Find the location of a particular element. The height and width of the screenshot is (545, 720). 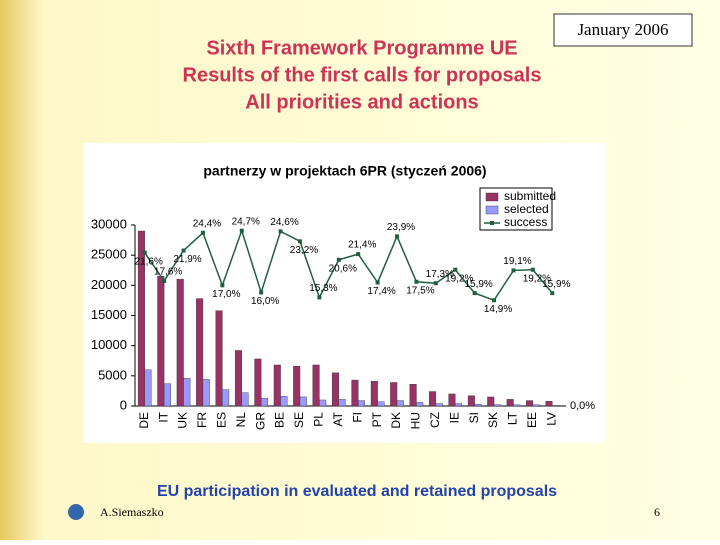

x-tick-label: PT is located at coordinates (377, 419).